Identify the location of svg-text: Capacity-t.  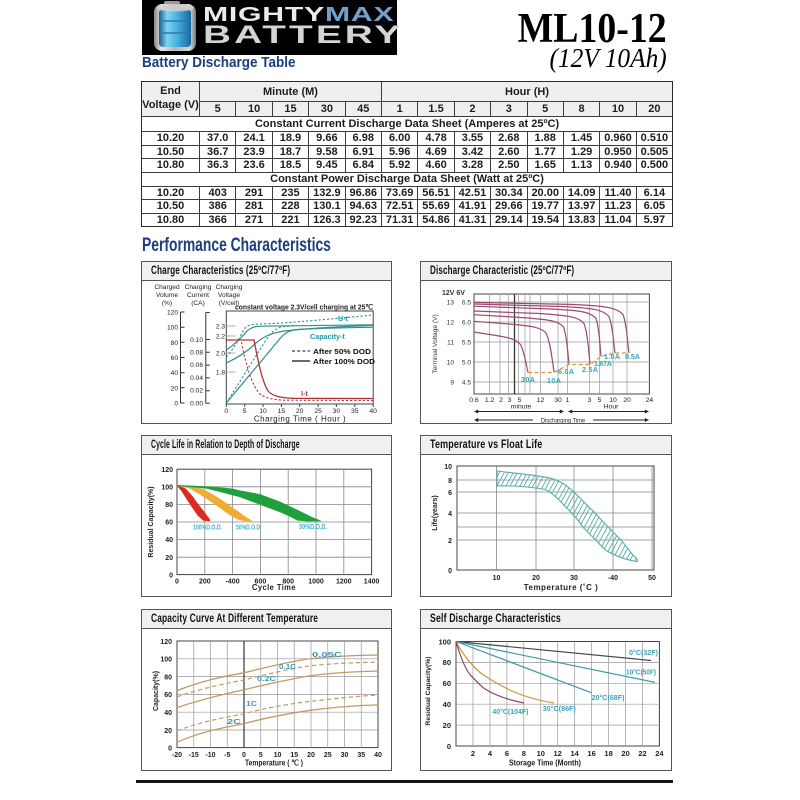
(327, 336).